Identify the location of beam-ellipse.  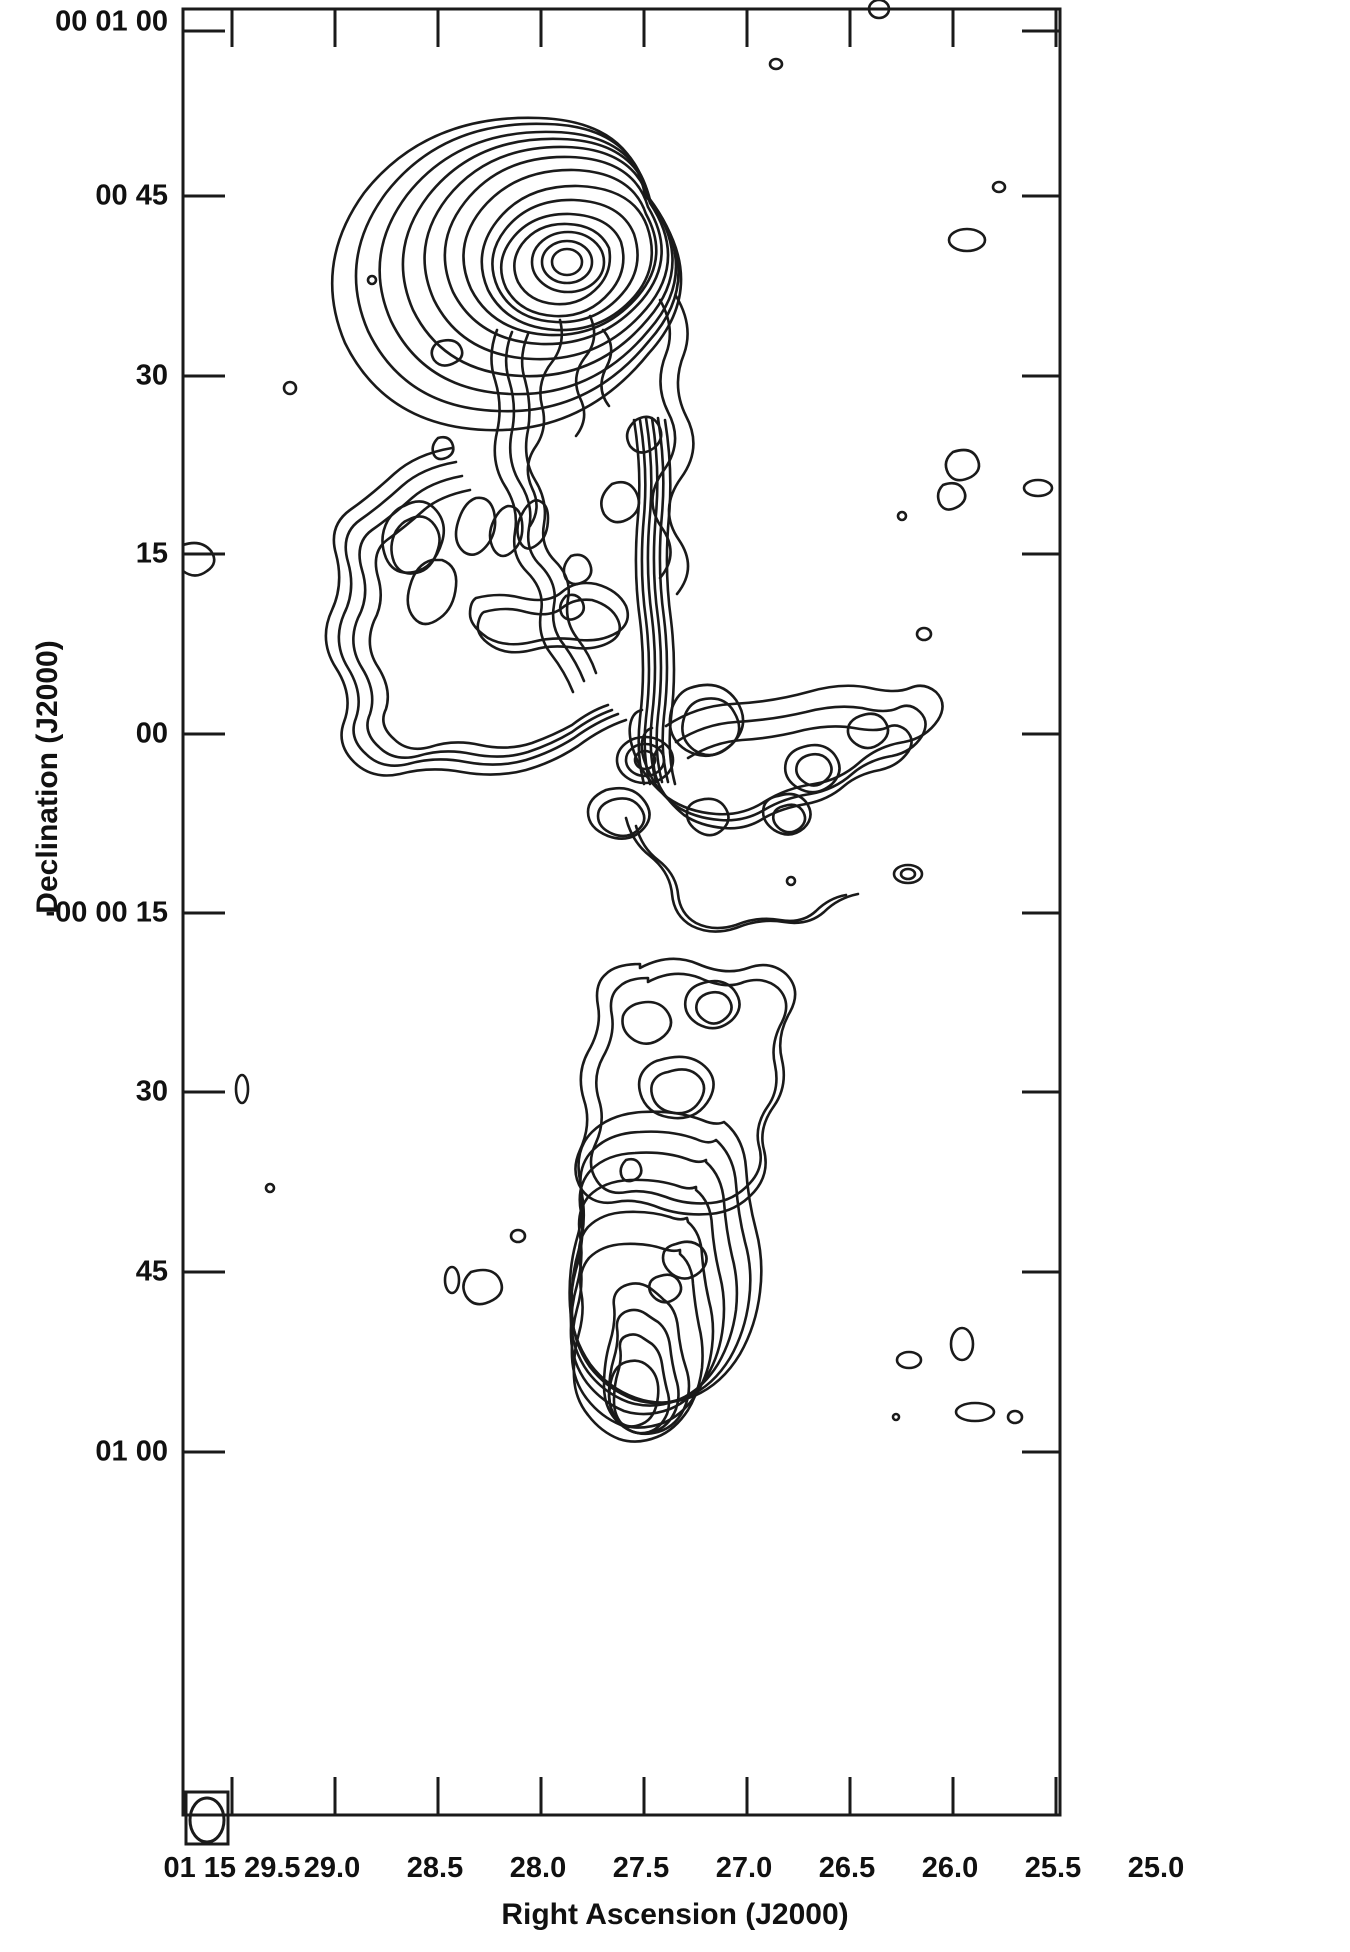
(207, 1820).